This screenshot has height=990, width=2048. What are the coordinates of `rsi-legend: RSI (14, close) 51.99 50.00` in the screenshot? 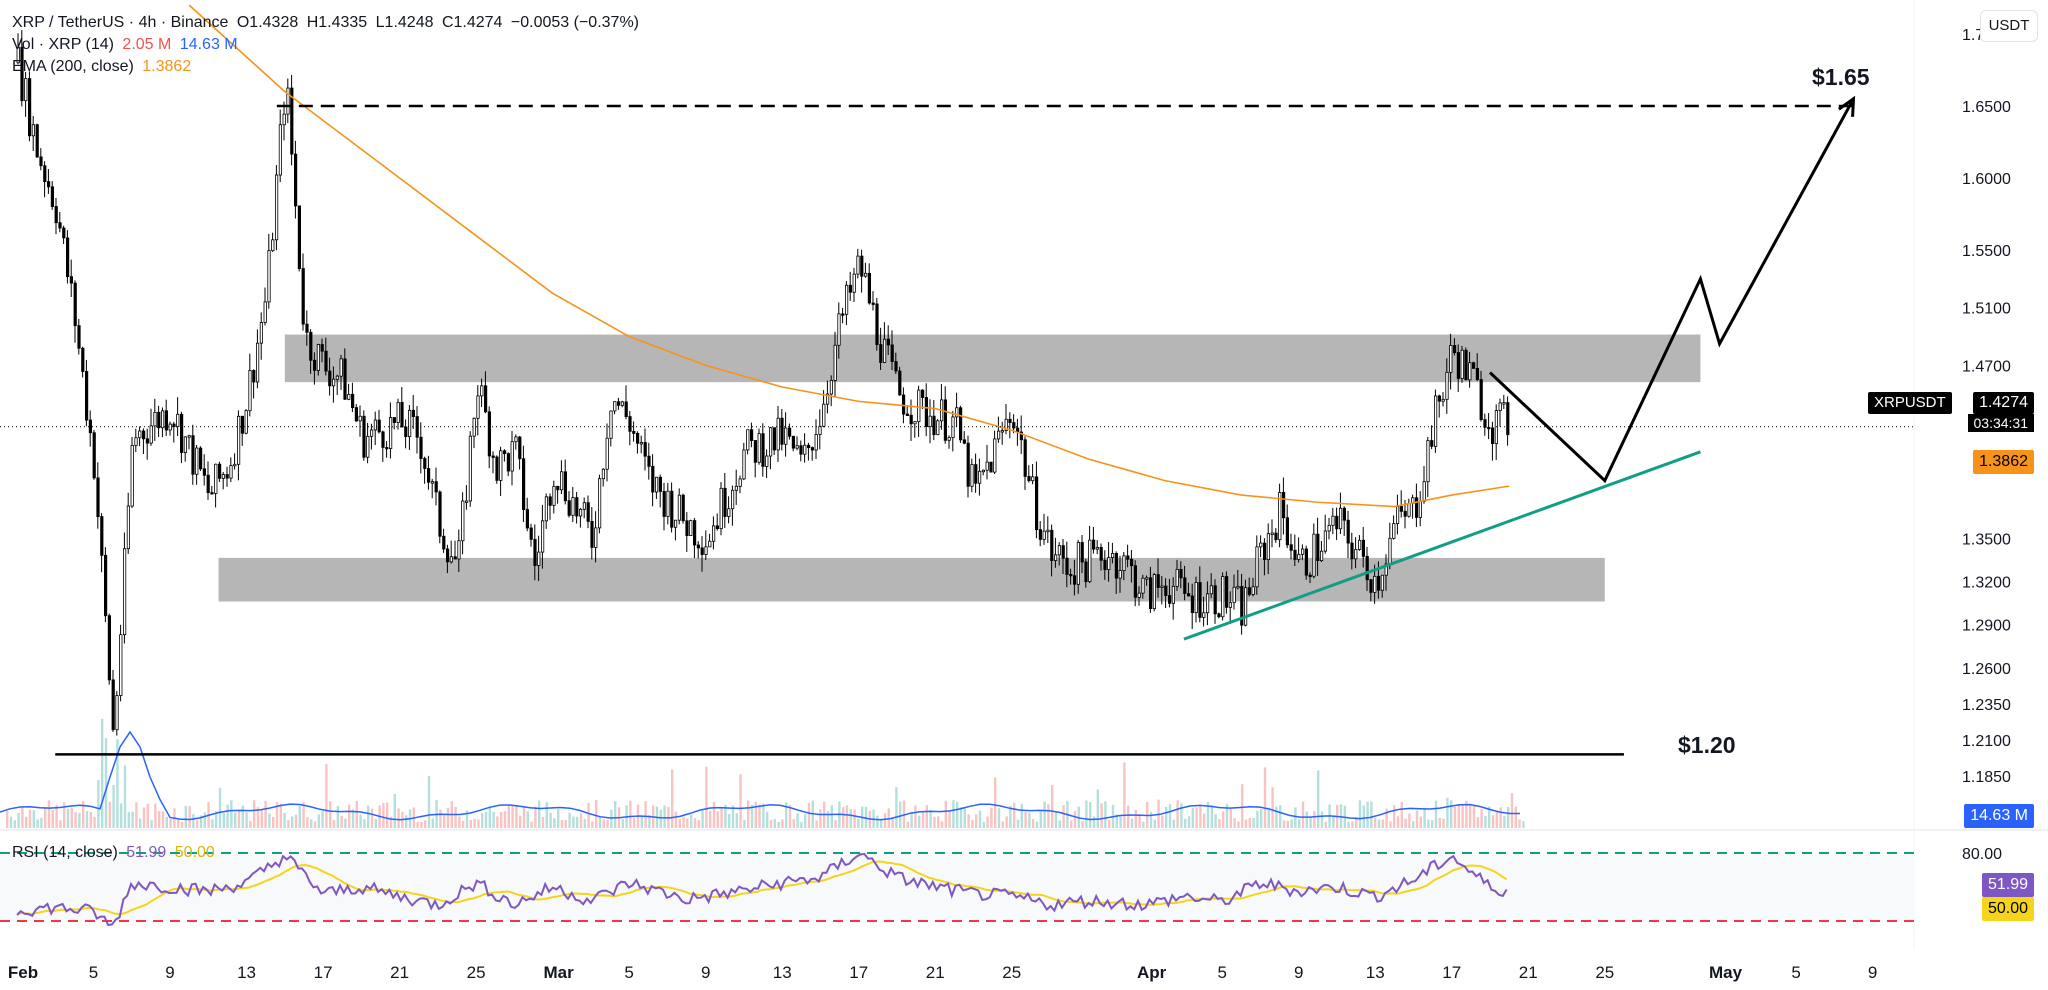 It's located at (115, 853).